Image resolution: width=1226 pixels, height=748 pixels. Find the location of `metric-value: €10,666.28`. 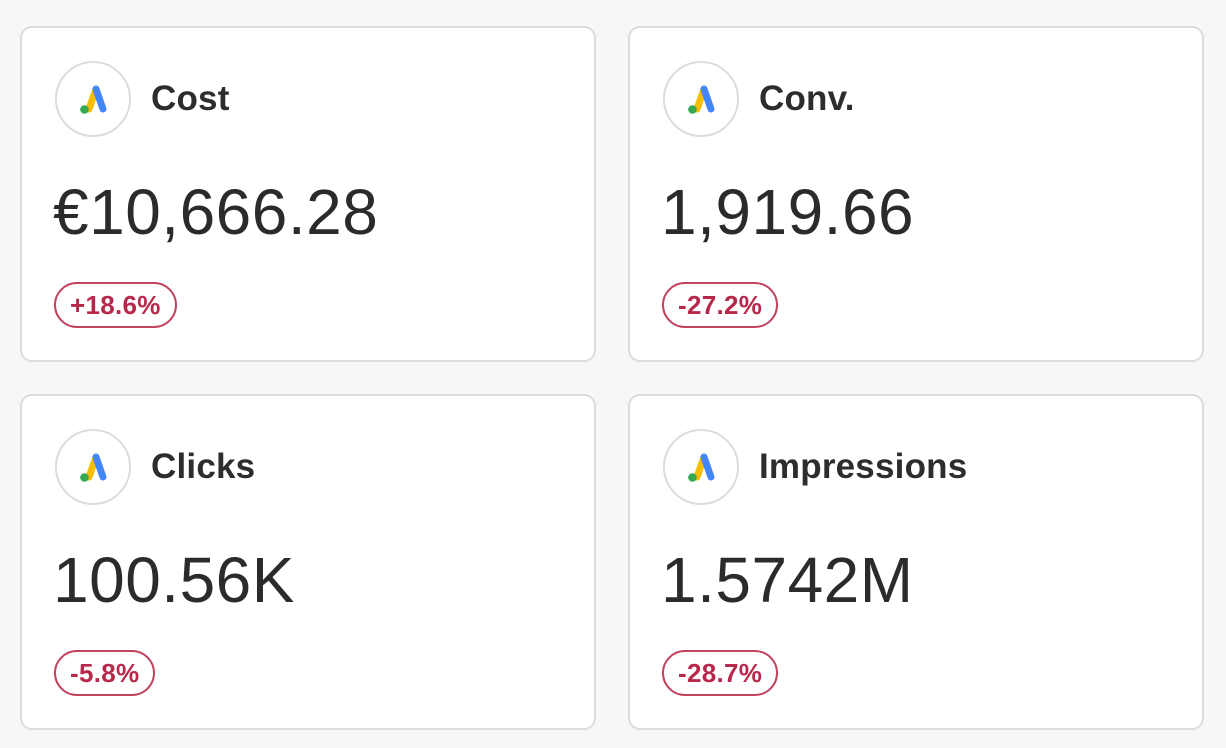

metric-value: €10,666.28 is located at coordinates (216, 212).